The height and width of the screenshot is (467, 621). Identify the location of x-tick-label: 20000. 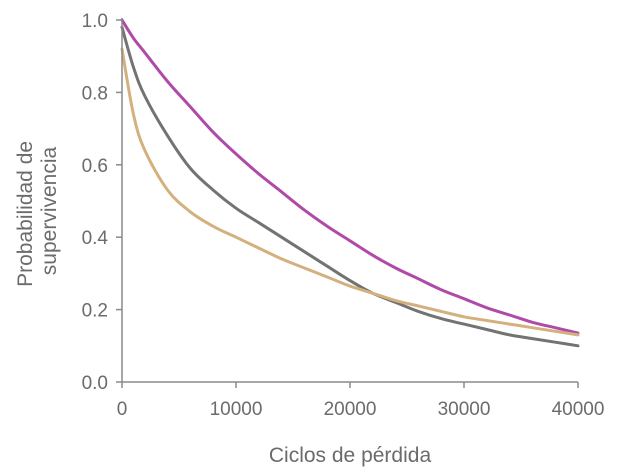
(350, 409).